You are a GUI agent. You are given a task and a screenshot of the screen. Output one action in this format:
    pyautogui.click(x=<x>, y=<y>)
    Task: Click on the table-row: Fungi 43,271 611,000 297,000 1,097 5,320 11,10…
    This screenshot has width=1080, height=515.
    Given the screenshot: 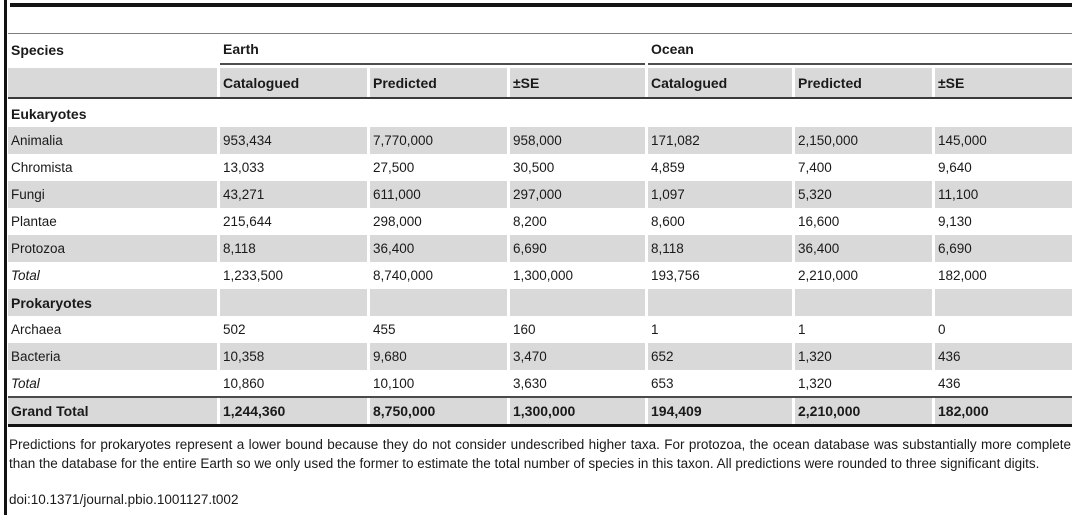 What is the action you would take?
    pyautogui.click(x=540, y=194)
    